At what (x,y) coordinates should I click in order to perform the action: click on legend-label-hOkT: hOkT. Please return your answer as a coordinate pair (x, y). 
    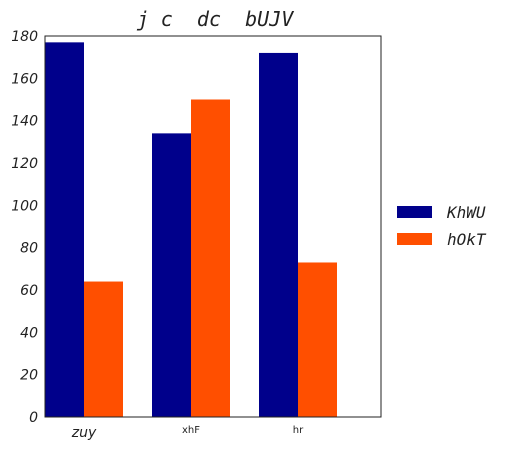
    Looking at the image, I should click on (467, 239).